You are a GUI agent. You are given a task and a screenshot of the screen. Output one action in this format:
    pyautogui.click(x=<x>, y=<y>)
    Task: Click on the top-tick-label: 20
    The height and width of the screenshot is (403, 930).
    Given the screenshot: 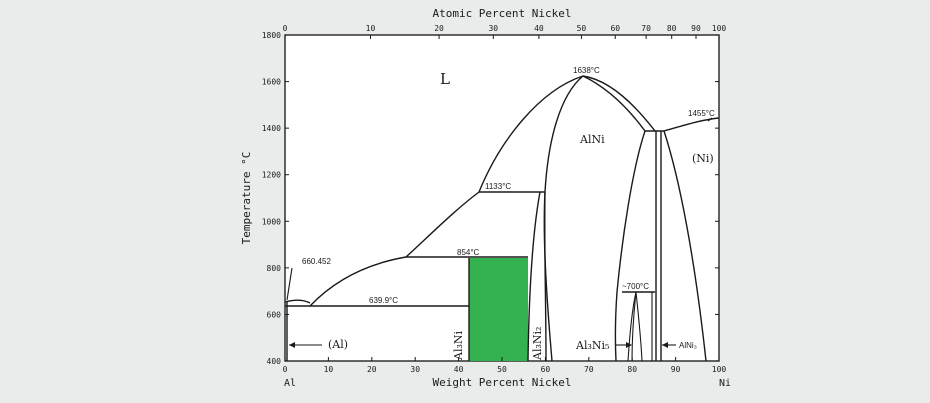 What is the action you would take?
    pyautogui.click(x=439, y=28)
    